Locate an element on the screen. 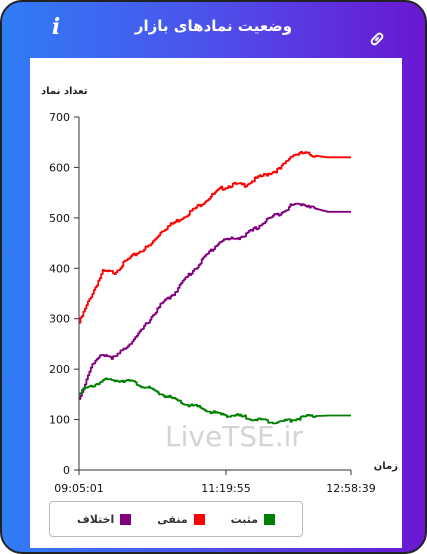 The width and height of the screenshot is (427, 554). y-tick-label: 0 is located at coordinates (66, 470).